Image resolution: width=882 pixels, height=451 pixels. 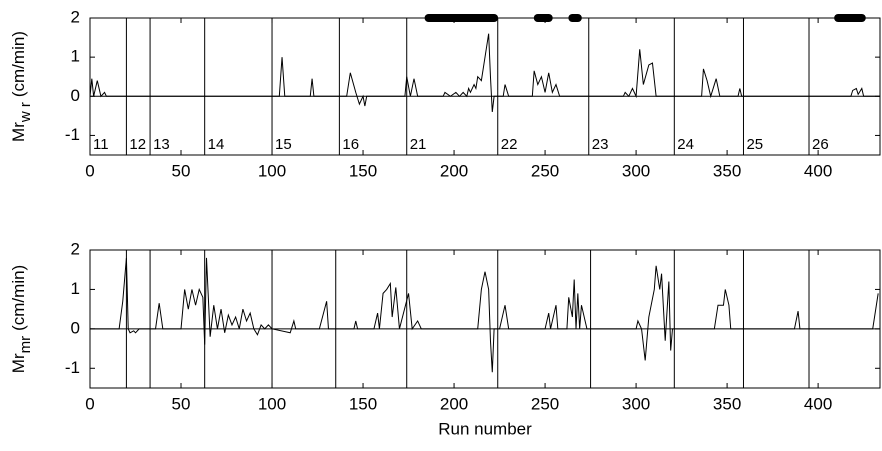 What do you see at coordinates (25, 345) in the screenshot?
I see `y-label-sub: mr` at bounding box center [25, 345].